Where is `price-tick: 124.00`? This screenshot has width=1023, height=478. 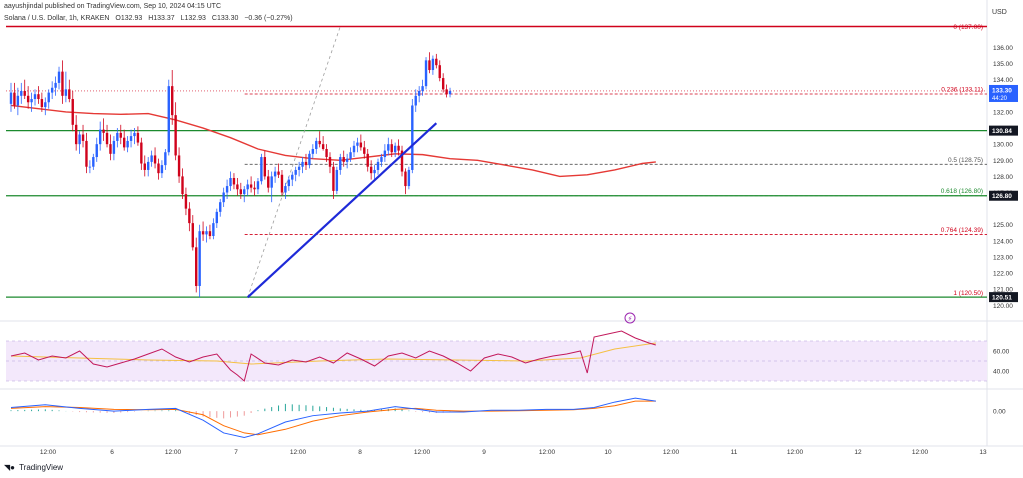
price-tick: 124.00 is located at coordinates (1003, 241).